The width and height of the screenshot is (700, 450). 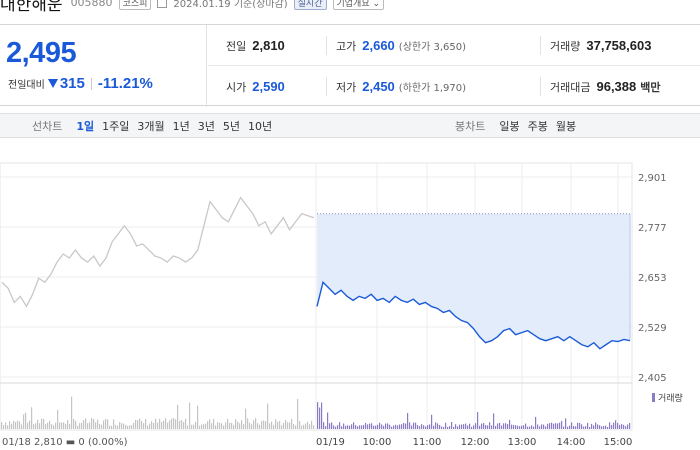 I want to click on x-tick-label: 12:00, so click(x=475, y=442).